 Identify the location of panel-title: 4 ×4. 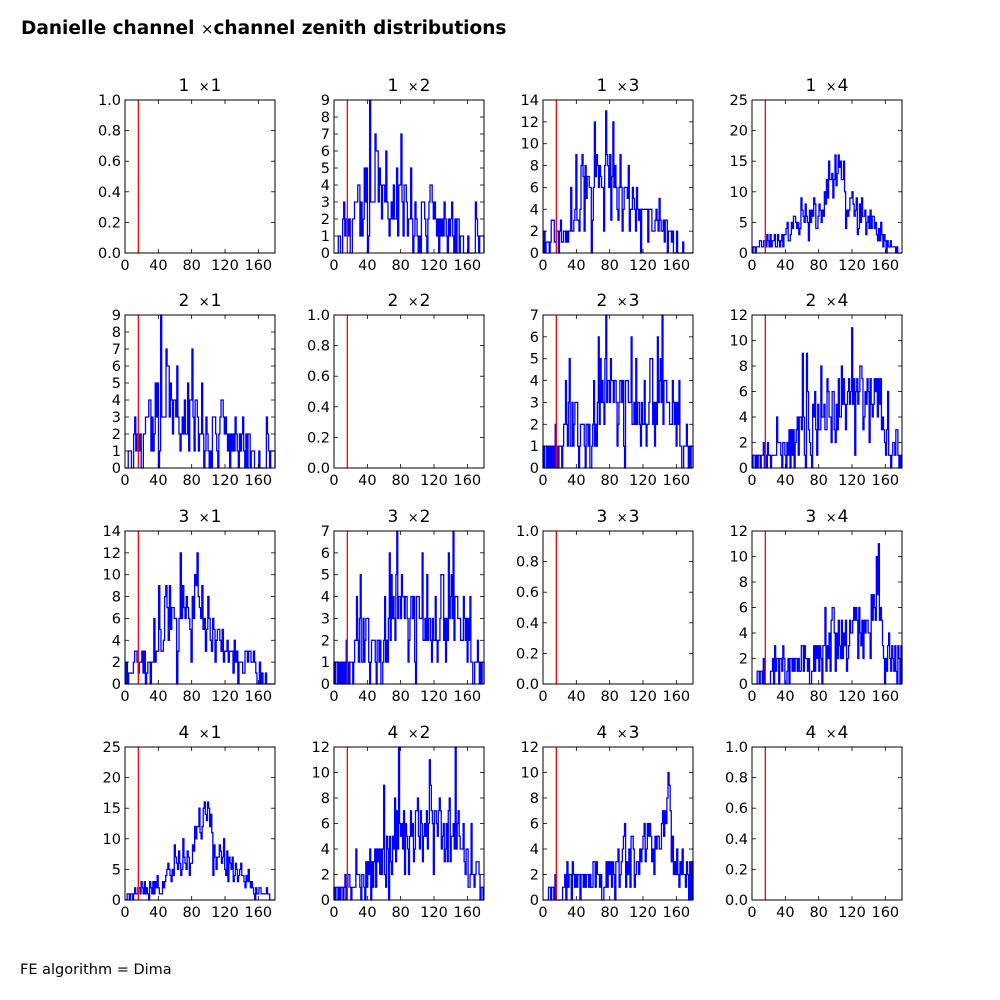
(827, 733).